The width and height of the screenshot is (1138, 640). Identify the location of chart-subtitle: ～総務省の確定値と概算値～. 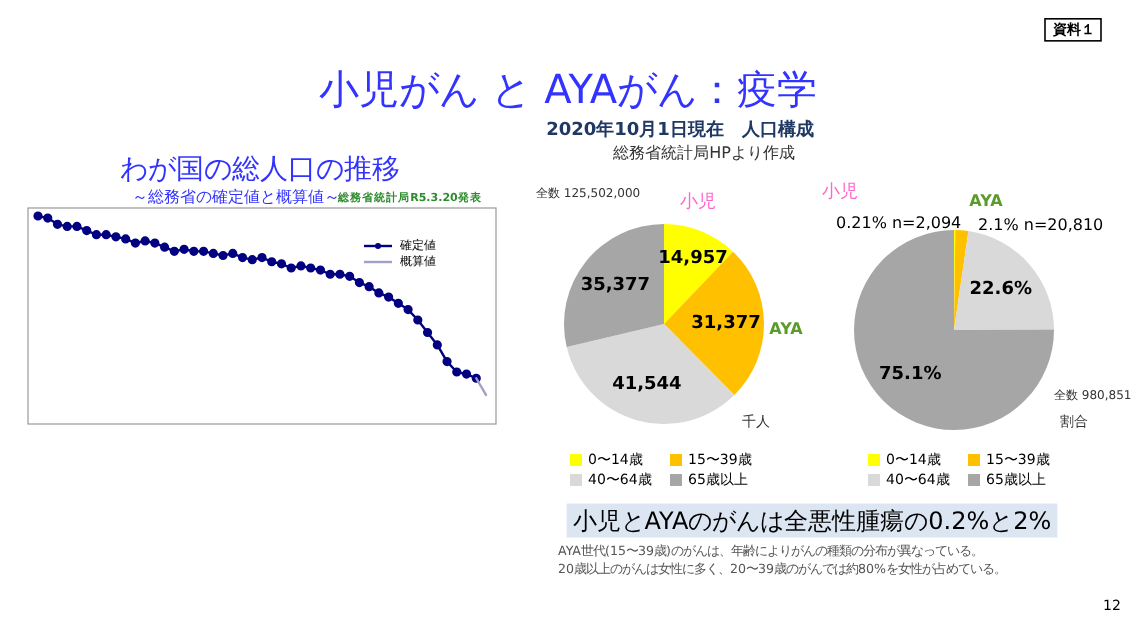
(236, 197).